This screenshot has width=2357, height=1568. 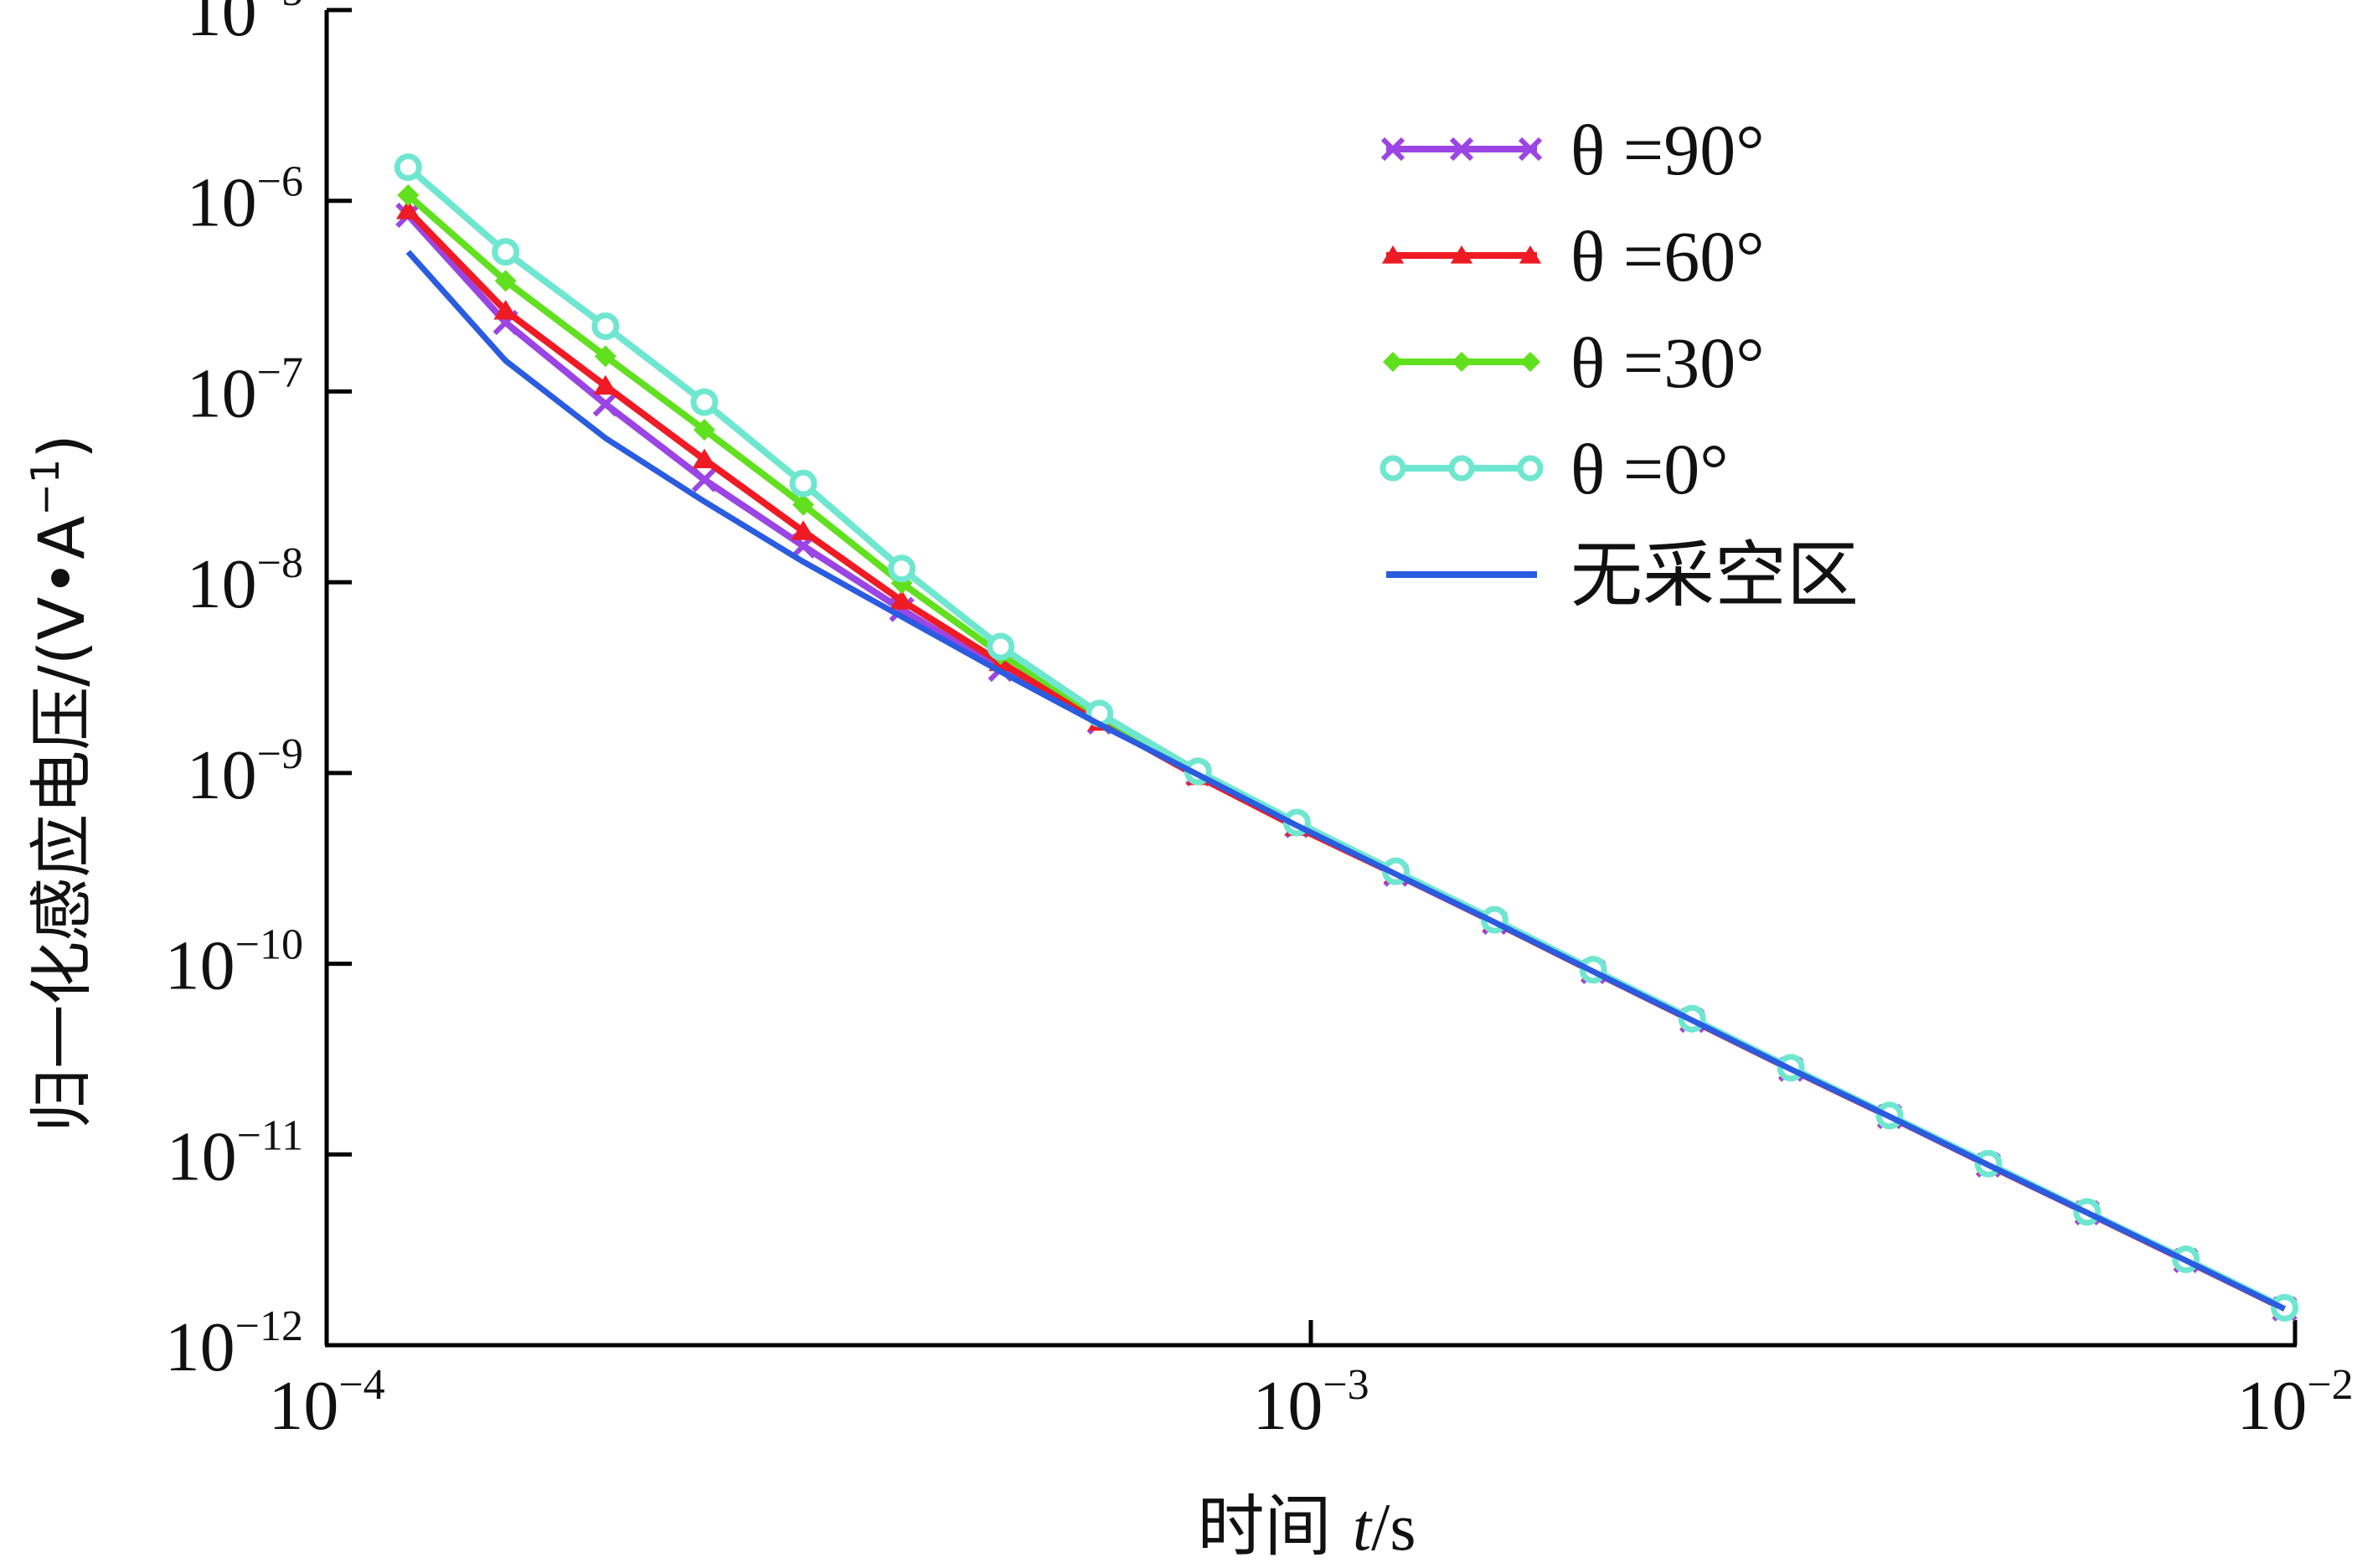 I want to click on legend-label: 无采空区, so click(x=1714, y=575).